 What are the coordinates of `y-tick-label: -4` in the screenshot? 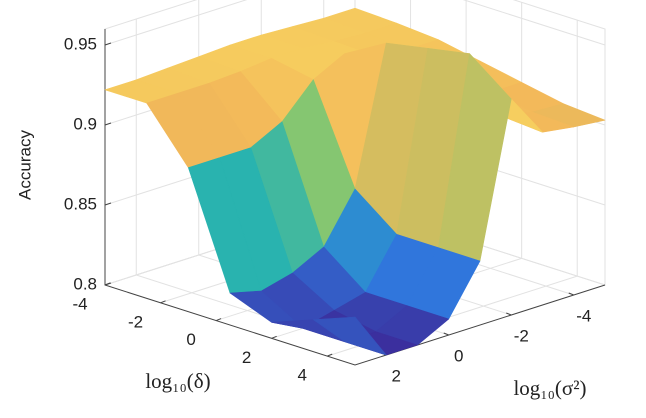 It's located at (583, 315).